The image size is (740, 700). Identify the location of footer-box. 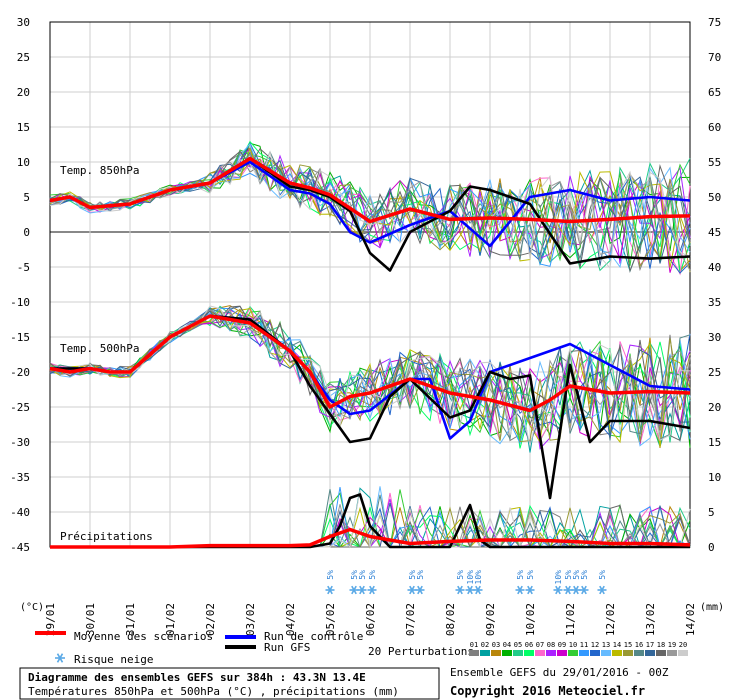
(229, 683).